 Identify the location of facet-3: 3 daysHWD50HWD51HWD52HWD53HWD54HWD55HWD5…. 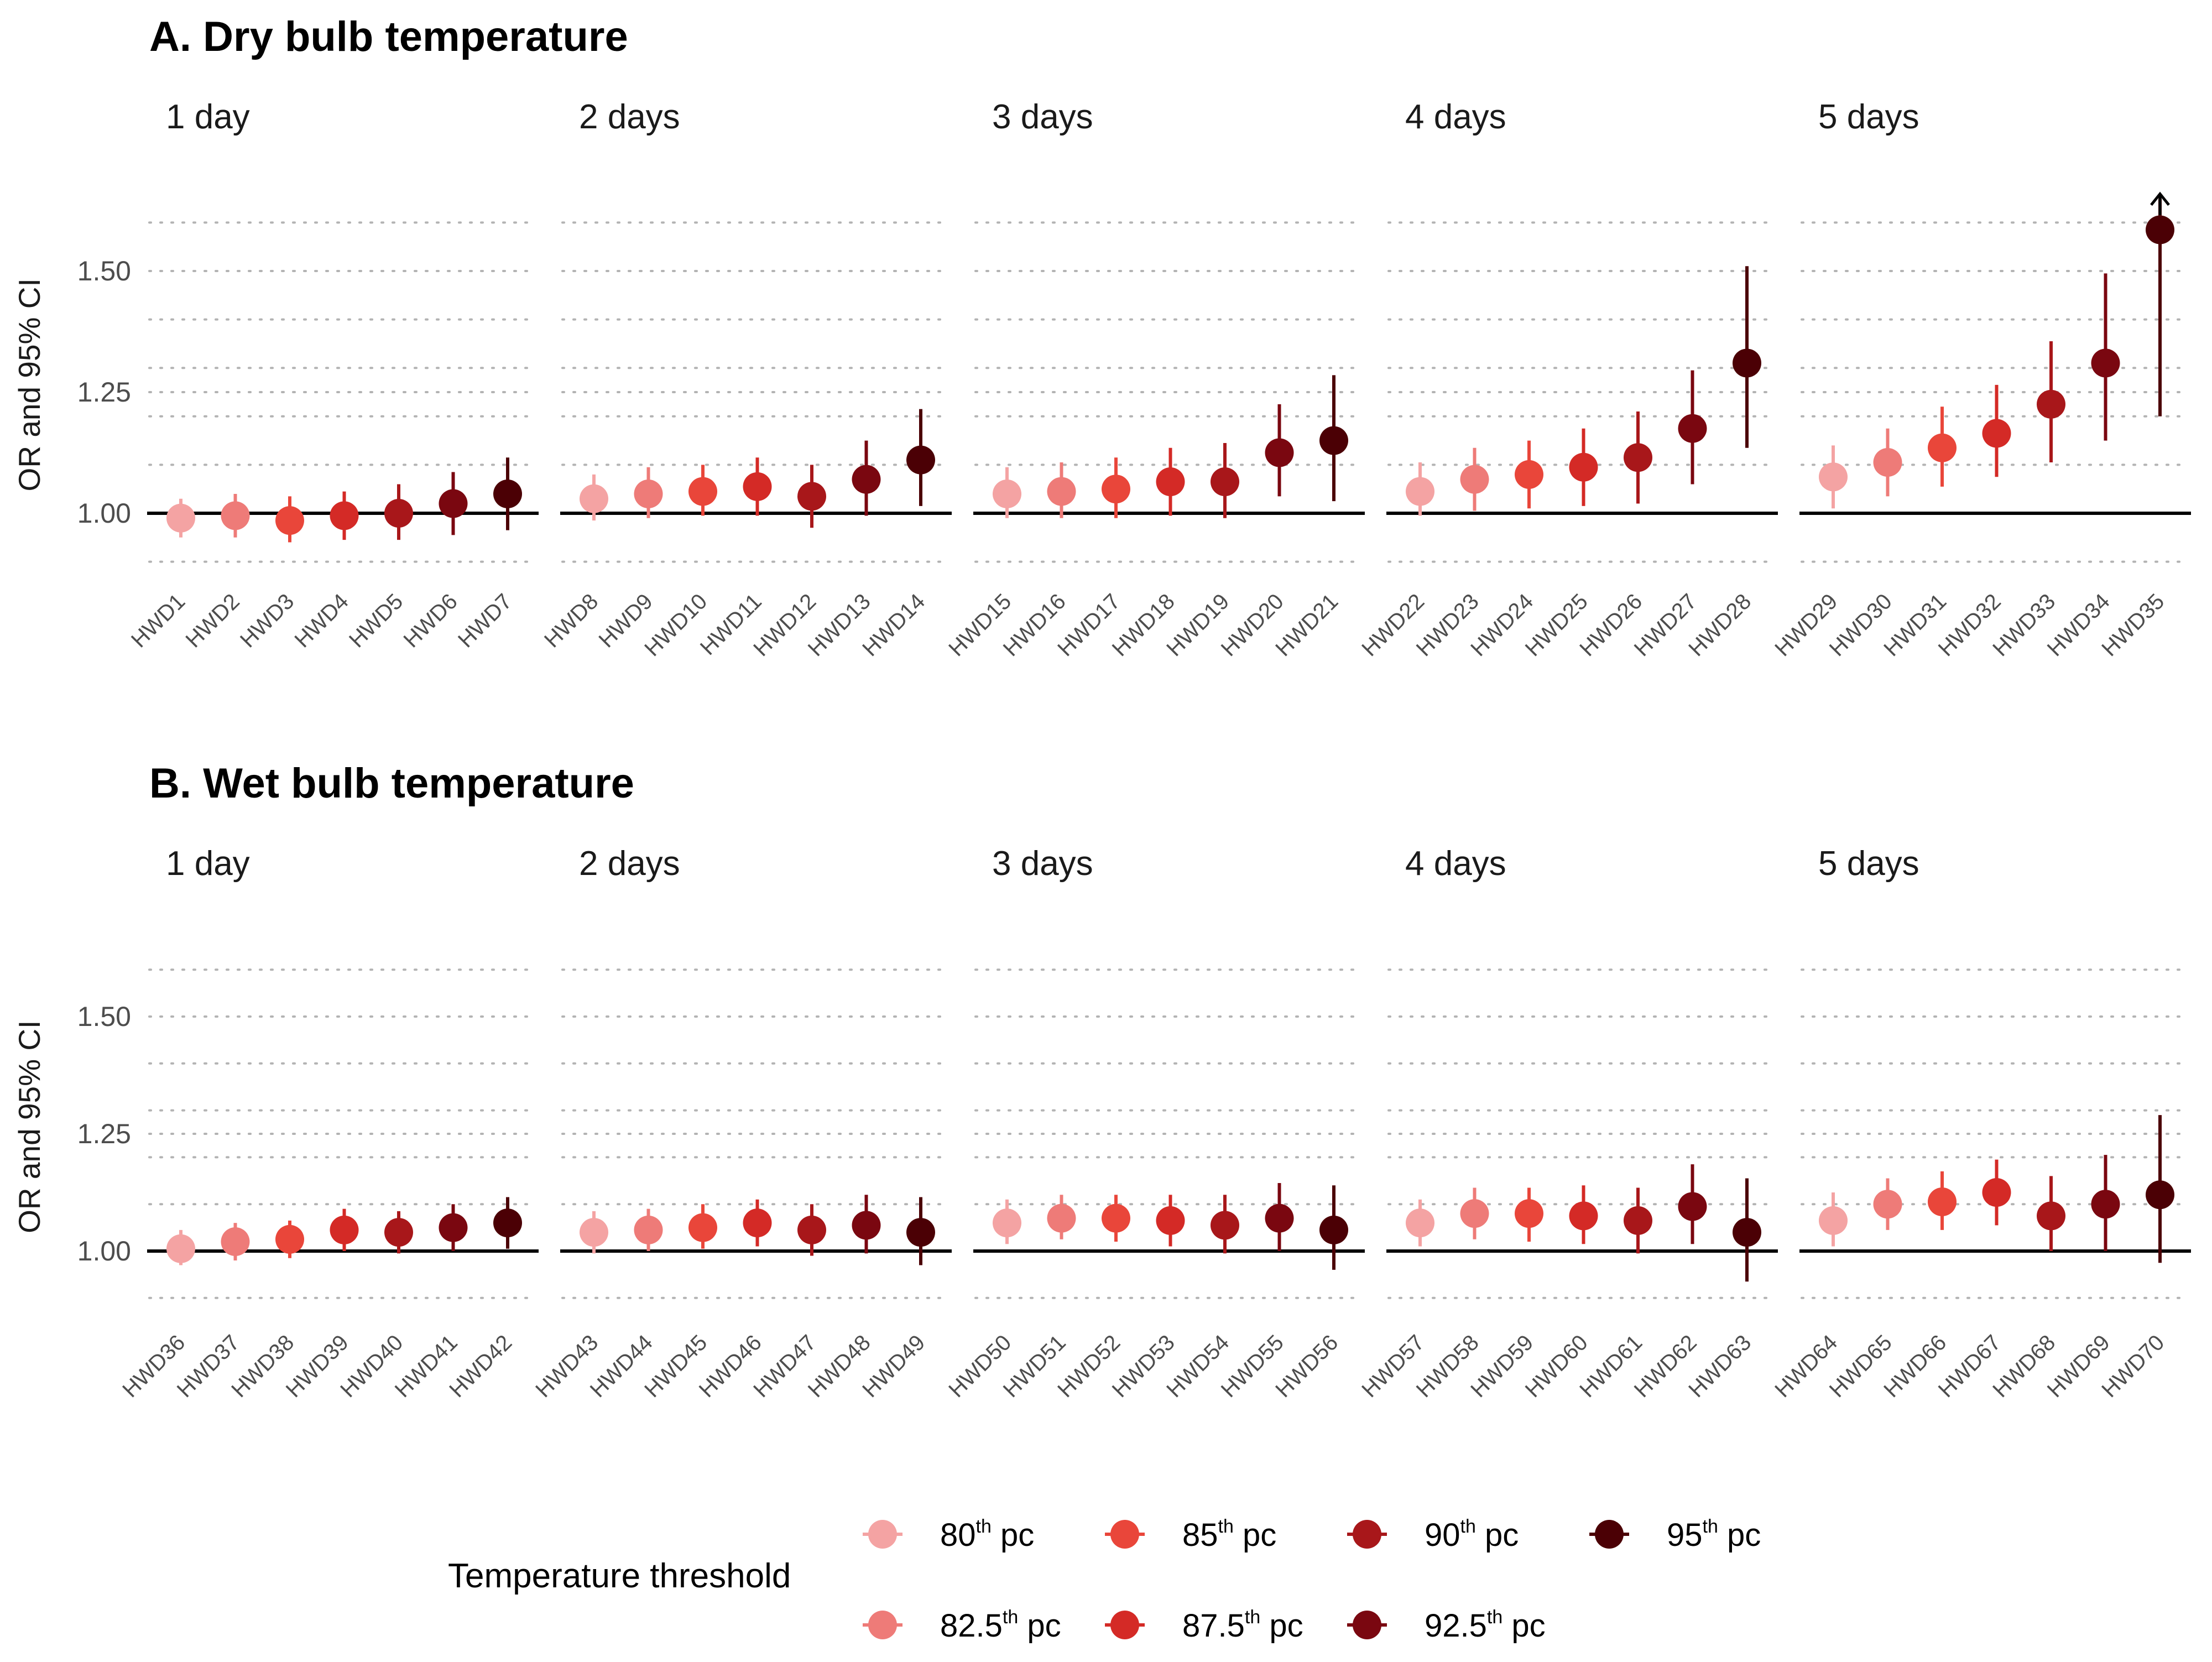
(1155, 1123).